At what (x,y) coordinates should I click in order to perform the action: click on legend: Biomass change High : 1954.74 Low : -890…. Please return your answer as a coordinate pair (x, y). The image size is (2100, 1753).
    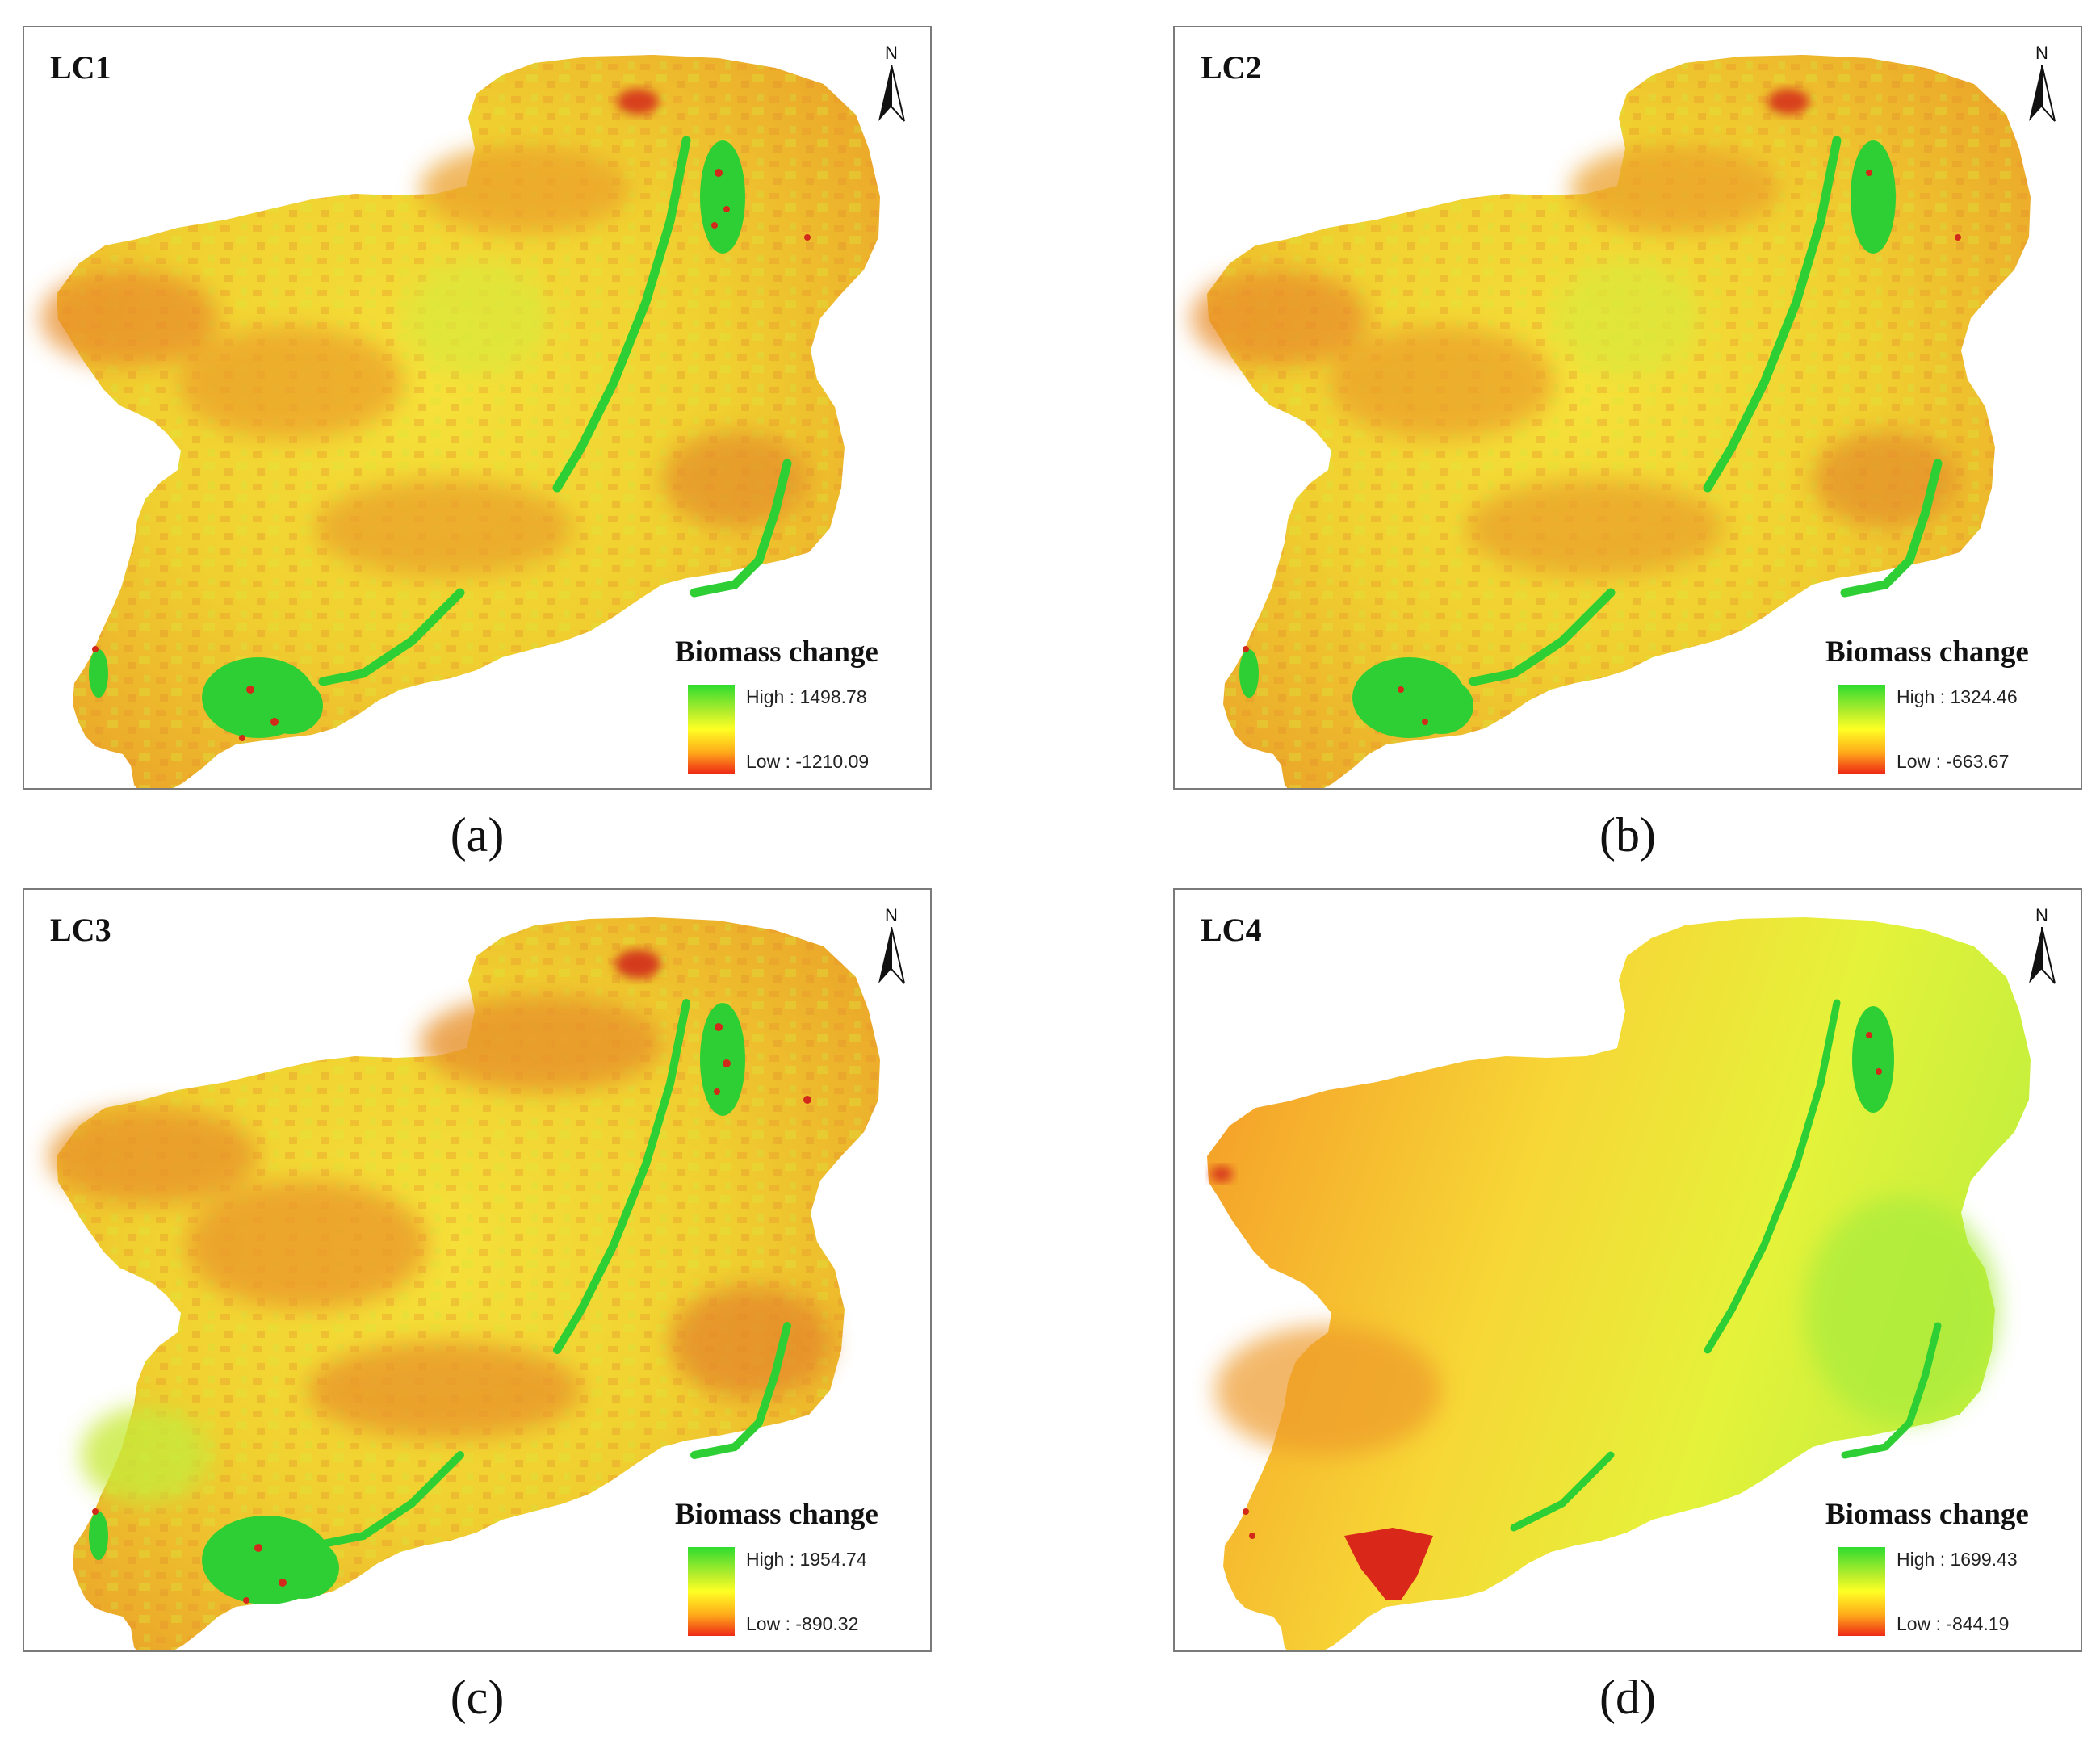
    Looking at the image, I should click on (796, 1569).